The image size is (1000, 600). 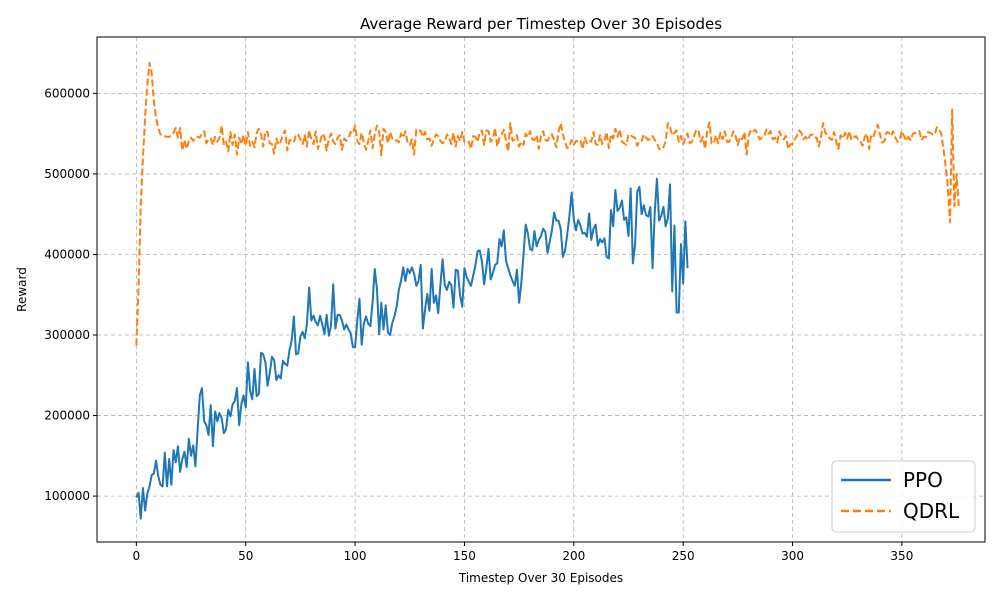 I want to click on legend-label-ppo: PPO, so click(x=923, y=480).